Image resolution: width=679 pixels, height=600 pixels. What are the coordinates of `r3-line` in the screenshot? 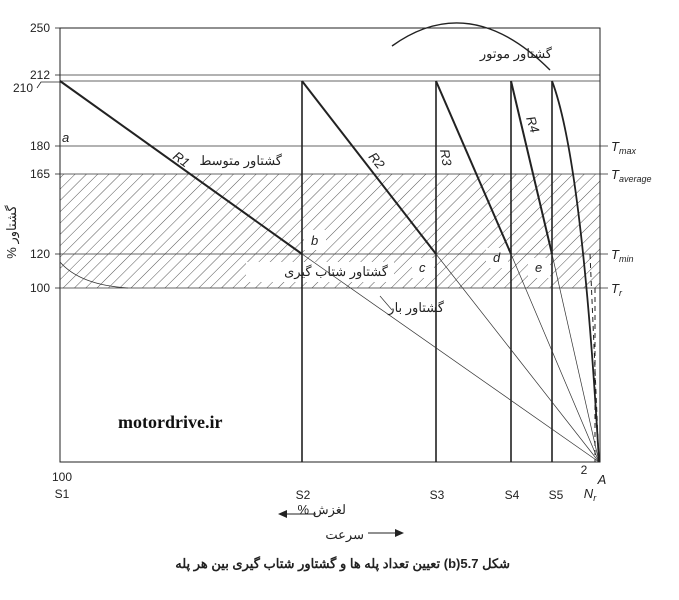 It's located at (473, 167).